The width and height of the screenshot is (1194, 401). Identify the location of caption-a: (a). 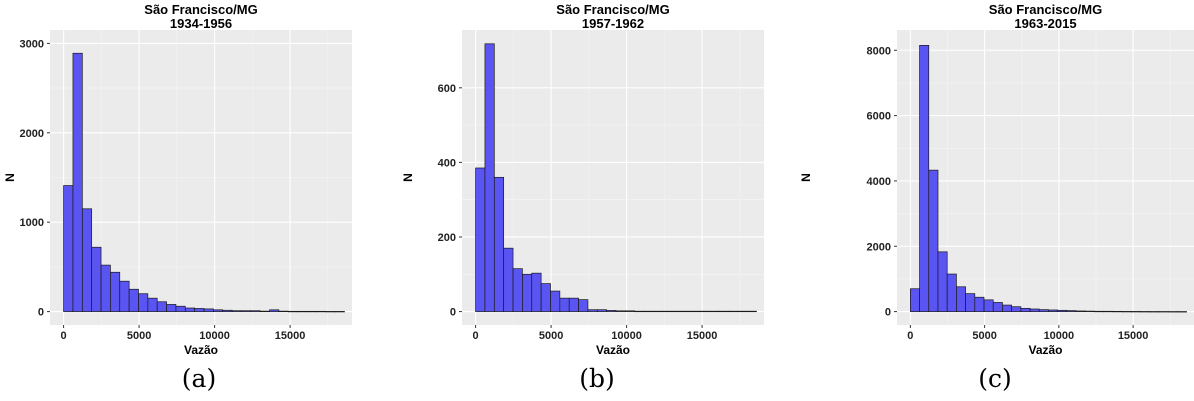
(199, 378).